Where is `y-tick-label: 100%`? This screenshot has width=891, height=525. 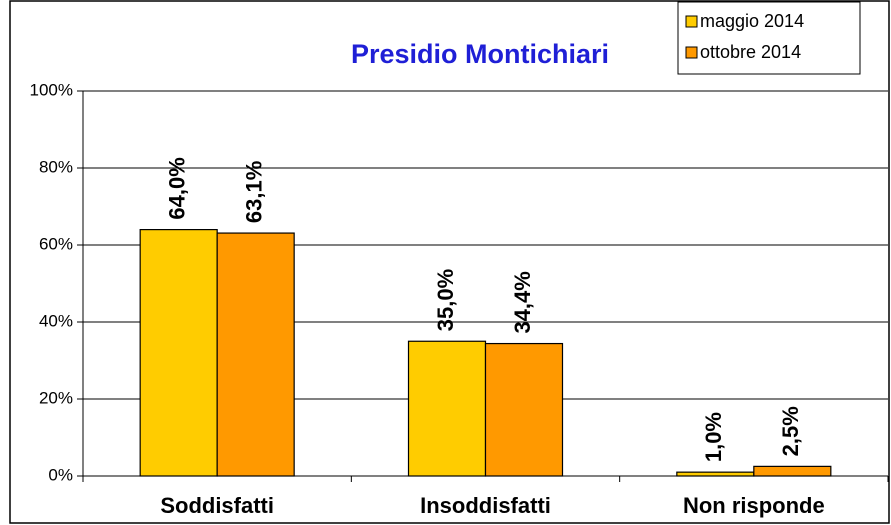
y-tick-label: 100% is located at coordinates (51, 89).